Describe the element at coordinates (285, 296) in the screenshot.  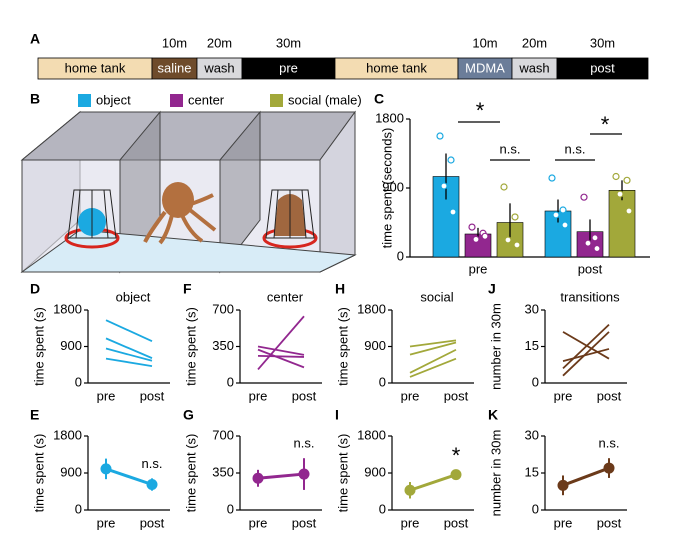
I see `panel-title: center` at that location.